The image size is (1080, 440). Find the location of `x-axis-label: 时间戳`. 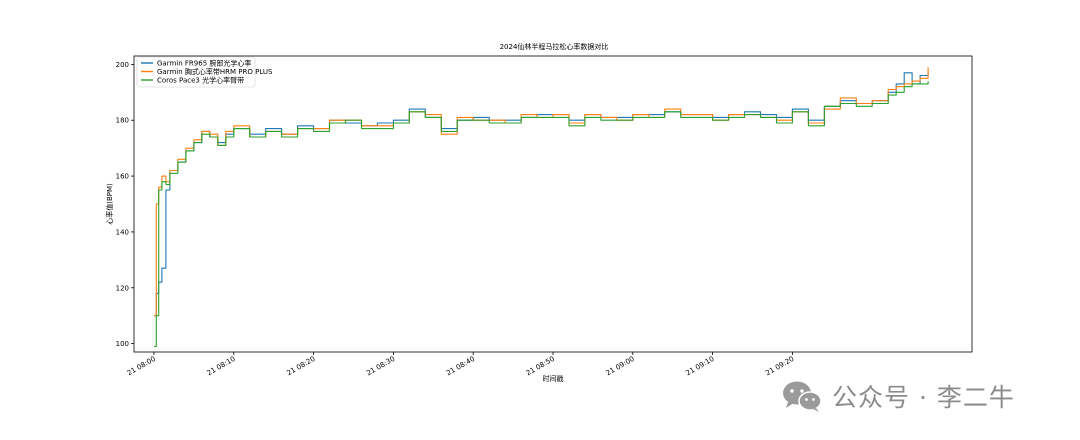

x-axis-label: 时间戳 is located at coordinates (553, 378).